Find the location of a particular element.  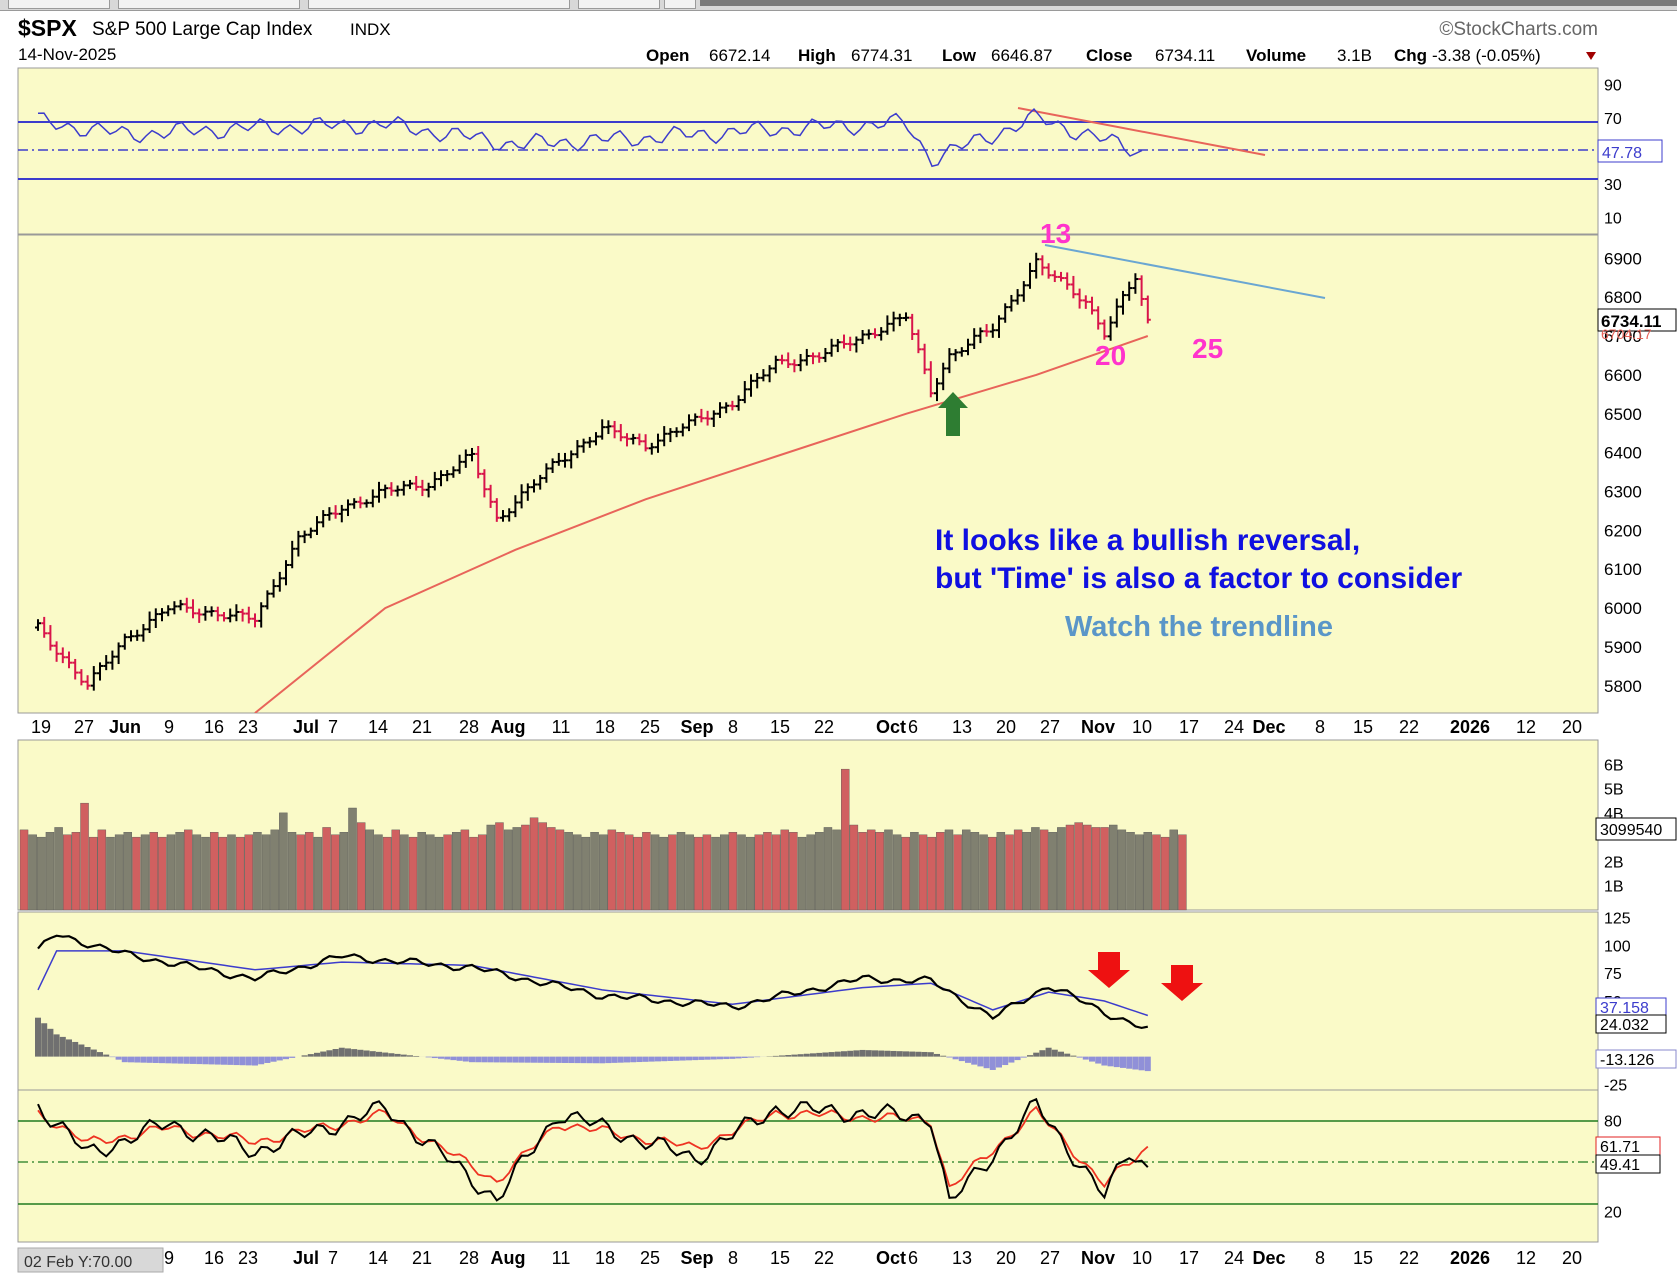

rsi-series is located at coordinates (590, 138).